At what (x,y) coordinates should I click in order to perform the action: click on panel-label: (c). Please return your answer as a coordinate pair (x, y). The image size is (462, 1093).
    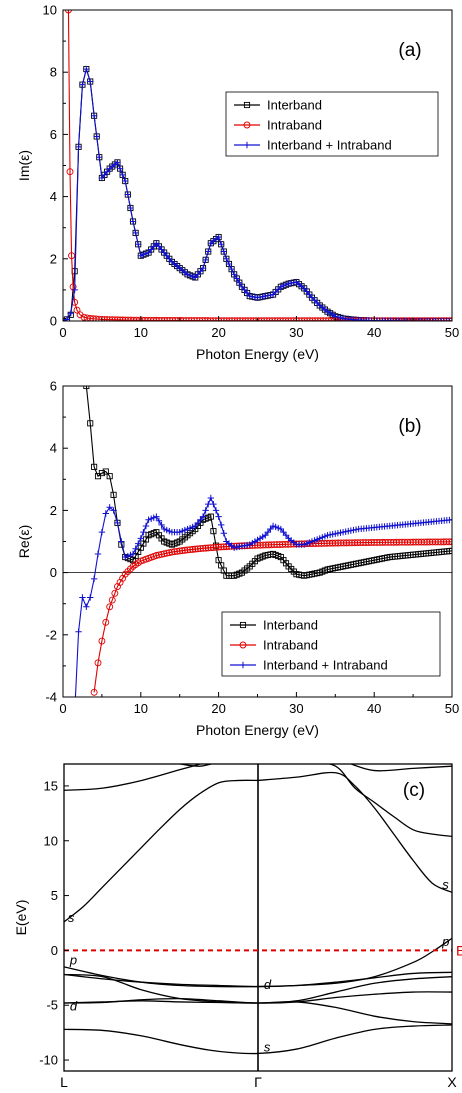
    Looking at the image, I should click on (414, 790).